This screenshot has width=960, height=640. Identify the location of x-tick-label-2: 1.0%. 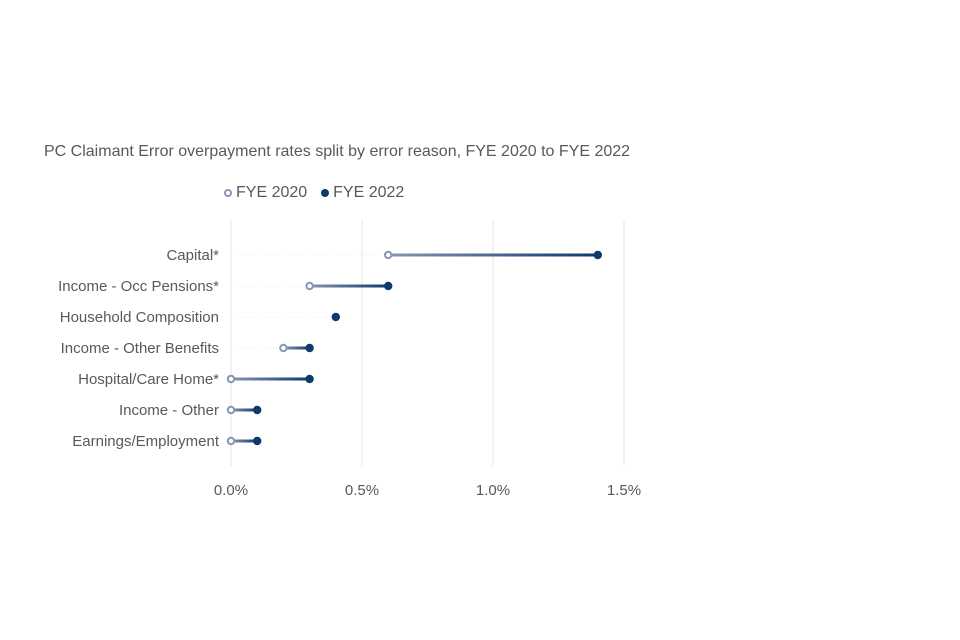
(493, 490).